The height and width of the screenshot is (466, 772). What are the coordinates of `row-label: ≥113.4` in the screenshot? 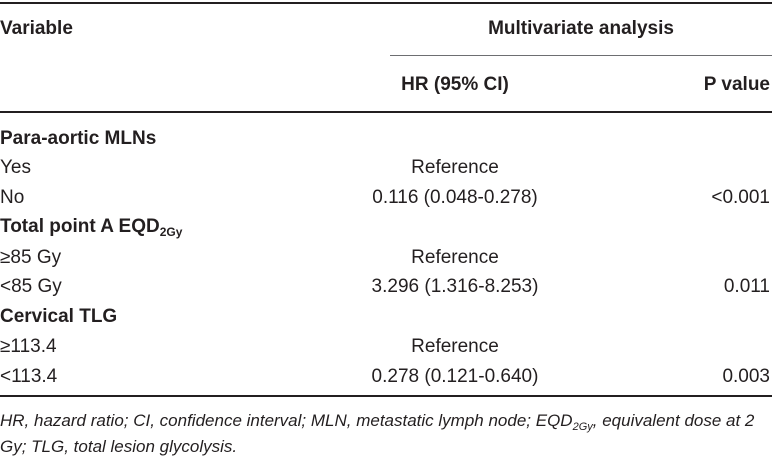 It's located at (28, 346).